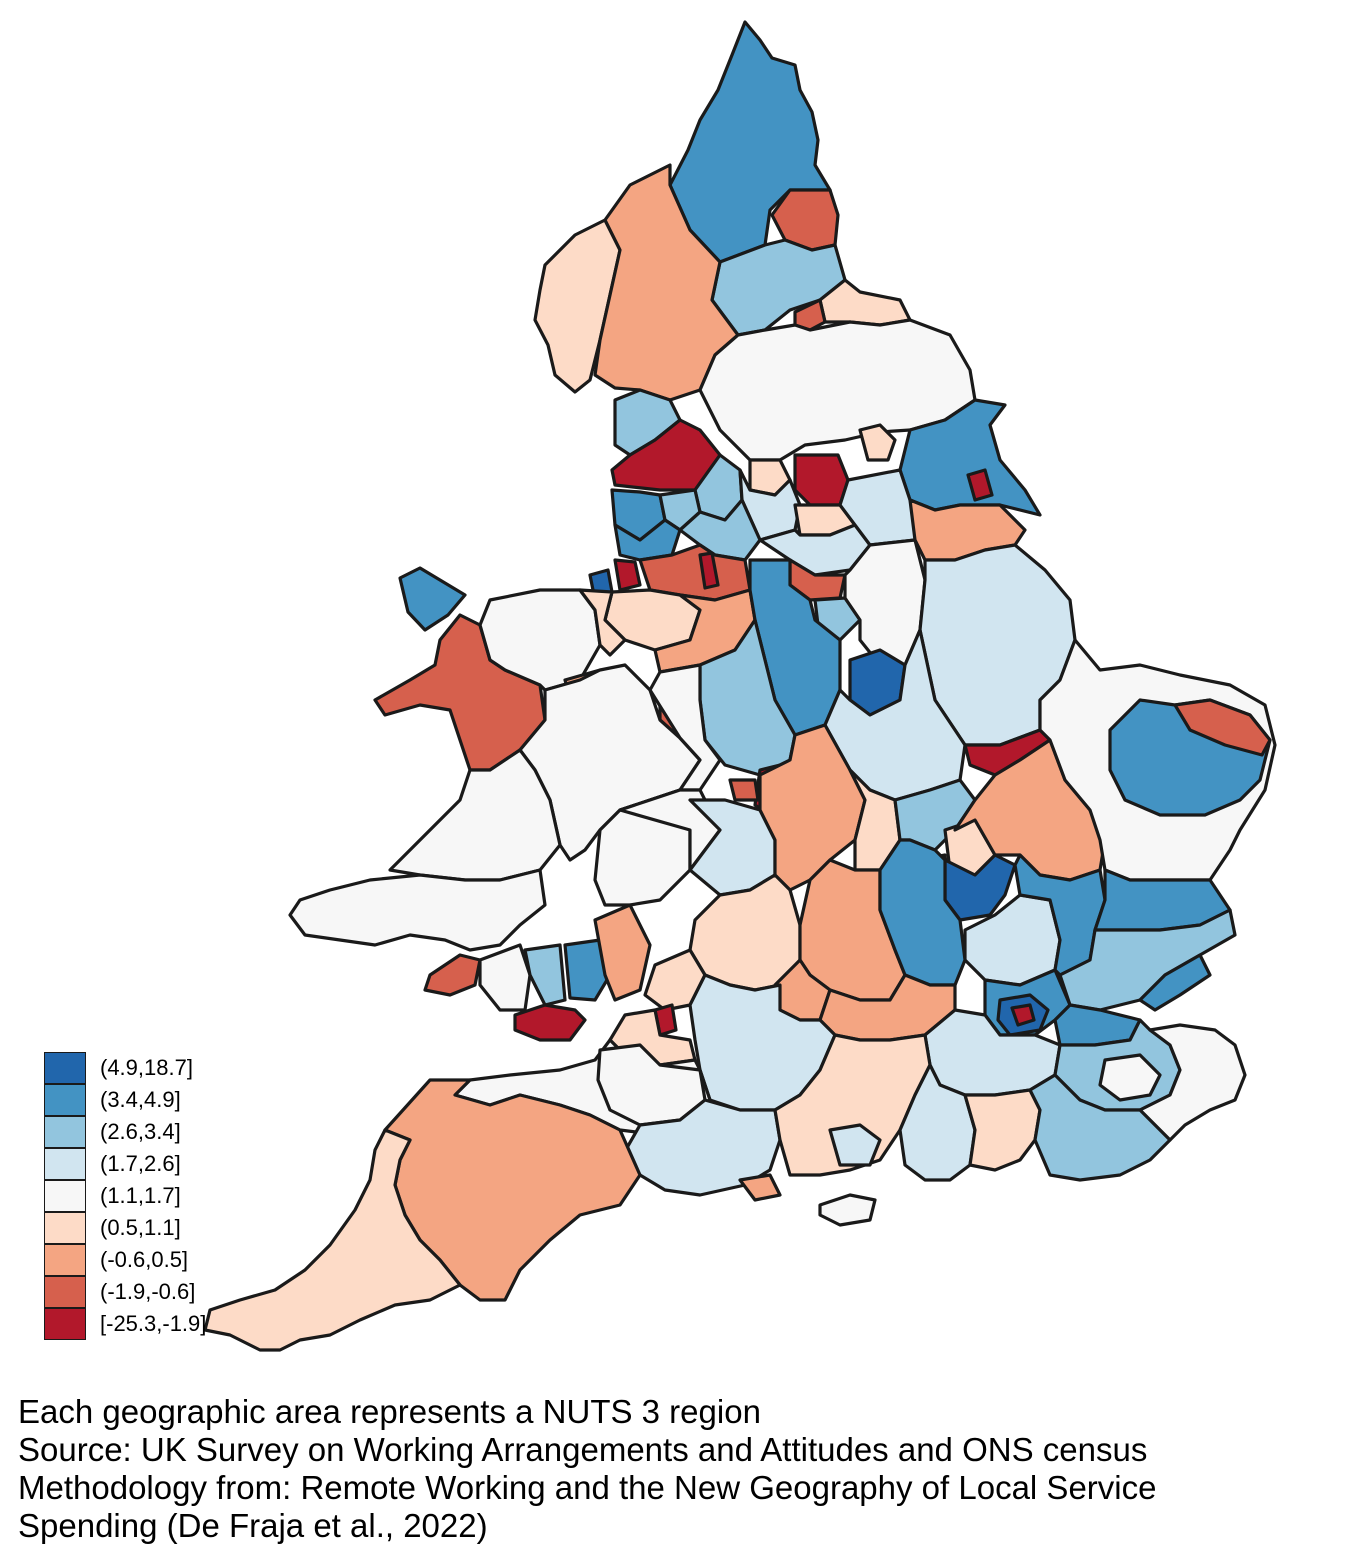  Describe the element at coordinates (745, 932) in the screenshot. I see `region-gloucestershire` at that location.